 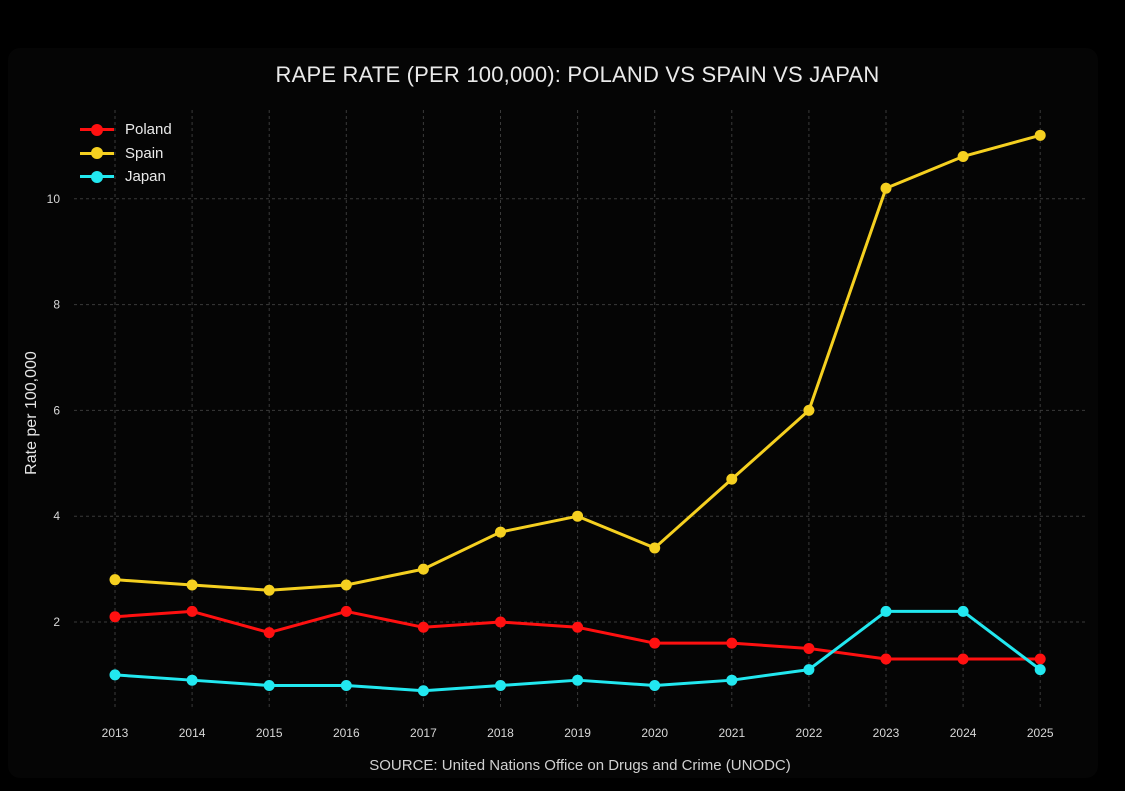 I want to click on legend: Poland Spain Japan, so click(x=126, y=153).